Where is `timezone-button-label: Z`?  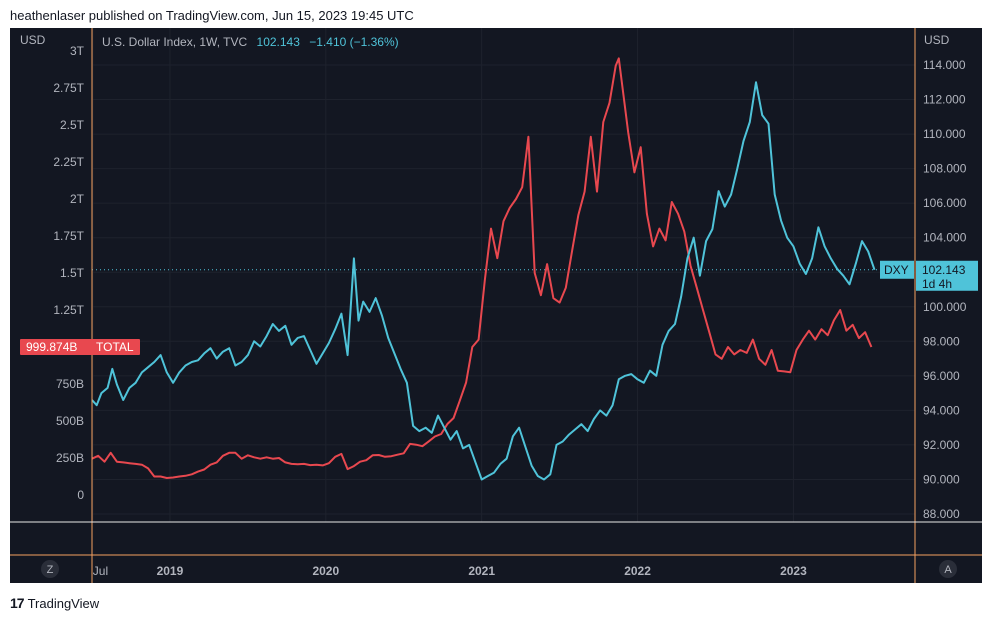
timezone-button-label: Z is located at coordinates (50, 570).